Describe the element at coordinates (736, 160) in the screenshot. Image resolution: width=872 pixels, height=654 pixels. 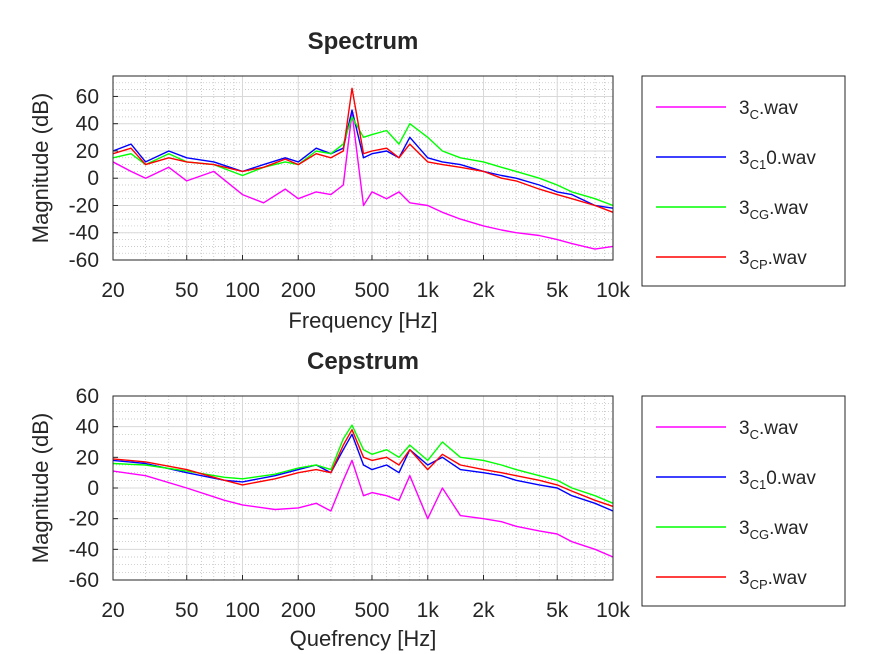
I see `spectrum-legend-item: 3C10.wav` at that location.